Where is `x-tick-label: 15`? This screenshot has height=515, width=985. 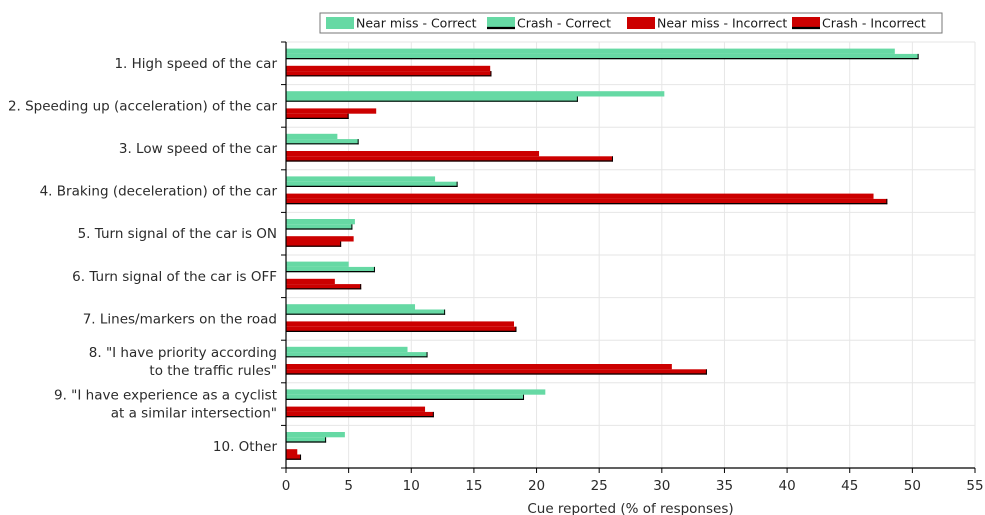 x-tick-label: 15 is located at coordinates (473, 486).